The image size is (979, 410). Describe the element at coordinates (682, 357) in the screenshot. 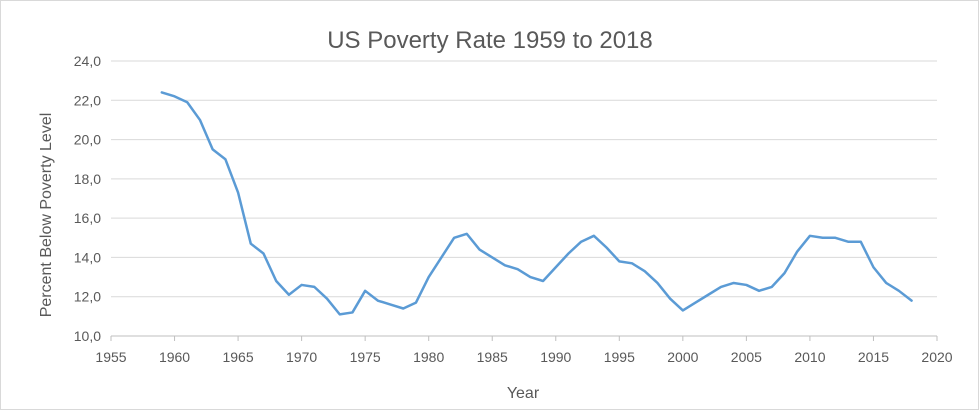

I see `x-tick-label: 2000` at that location.